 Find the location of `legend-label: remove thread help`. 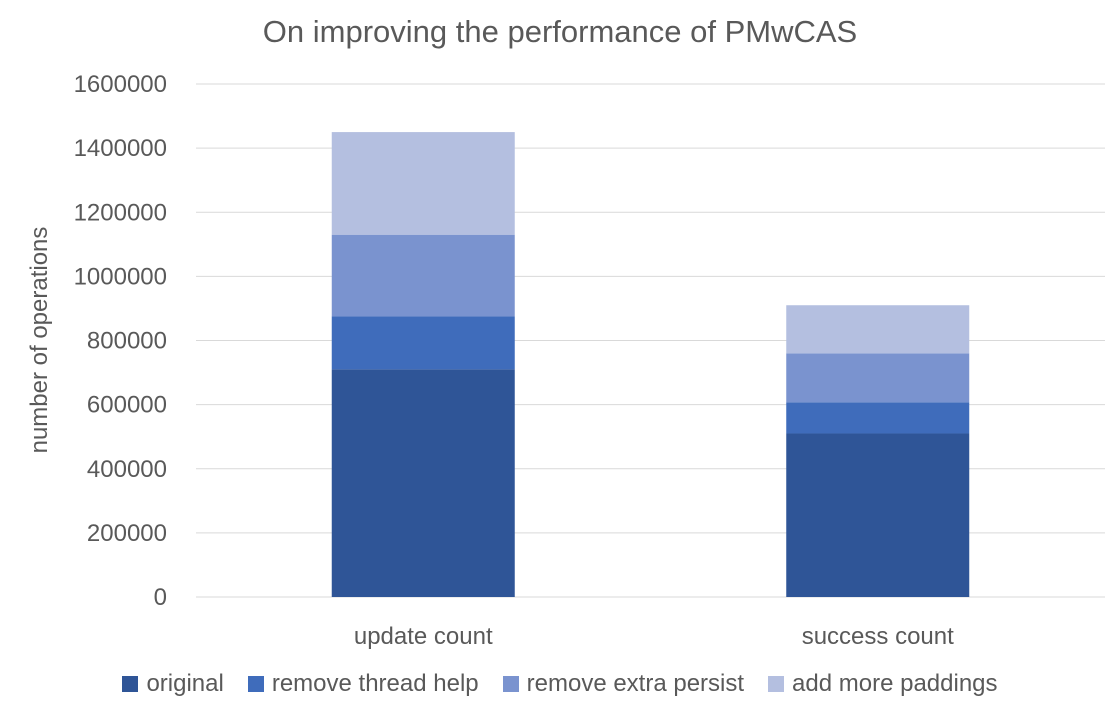

legend-label: remove thread help is located at coordinates (375, 683).